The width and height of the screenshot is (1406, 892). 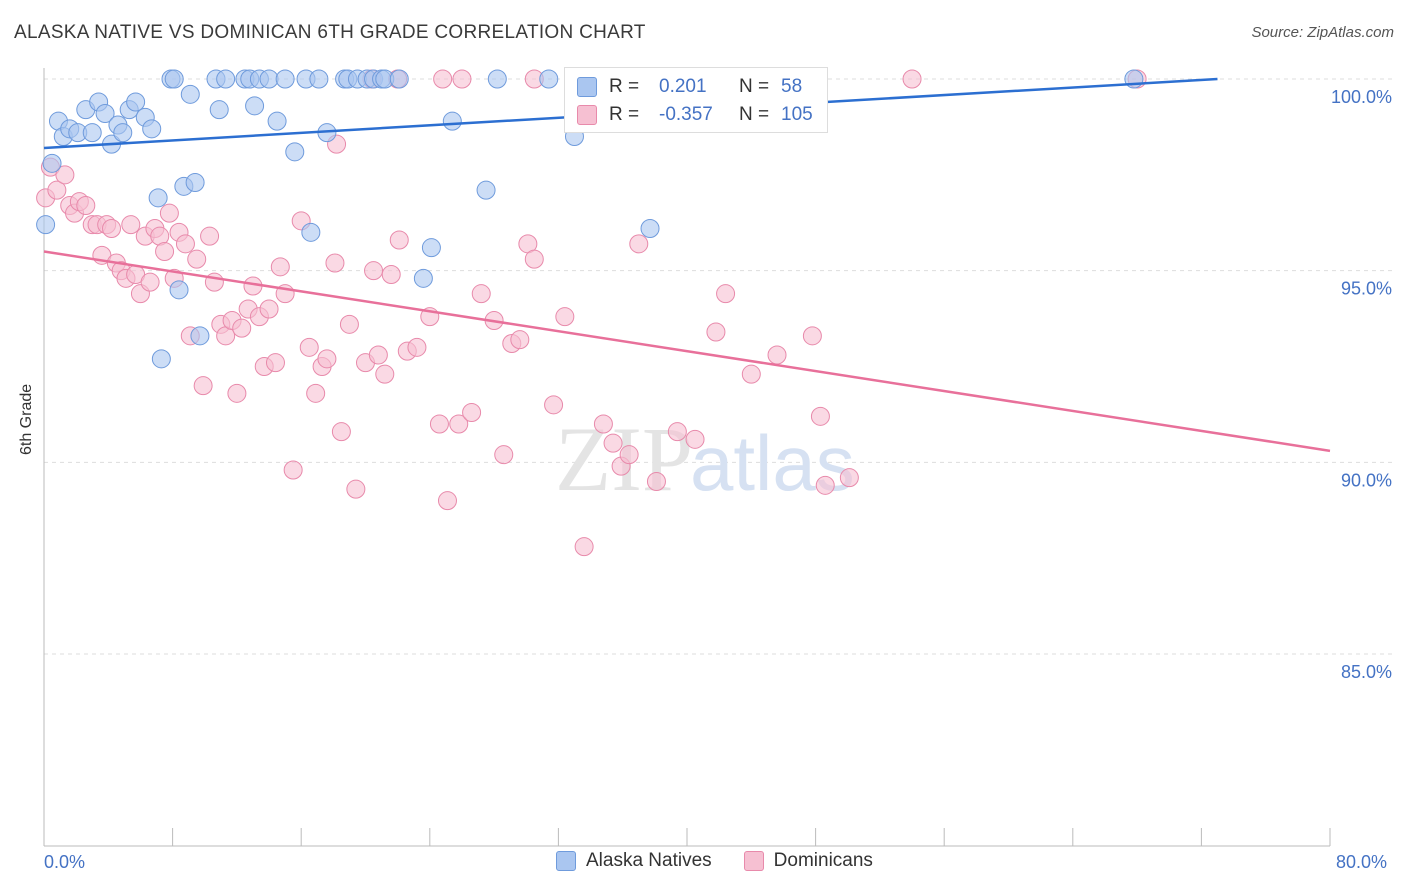 What do you see at coordinates (753, 861) in the screenshot?
I see `legend-swatch-pink` at bounding box center [753, 861].